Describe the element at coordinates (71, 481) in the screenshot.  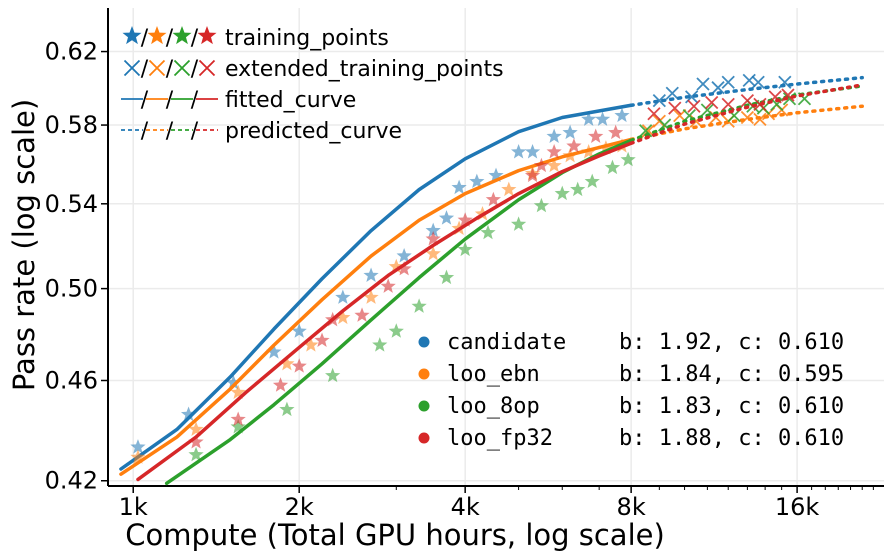
I see `y-tick-label: 0.42` at that location.